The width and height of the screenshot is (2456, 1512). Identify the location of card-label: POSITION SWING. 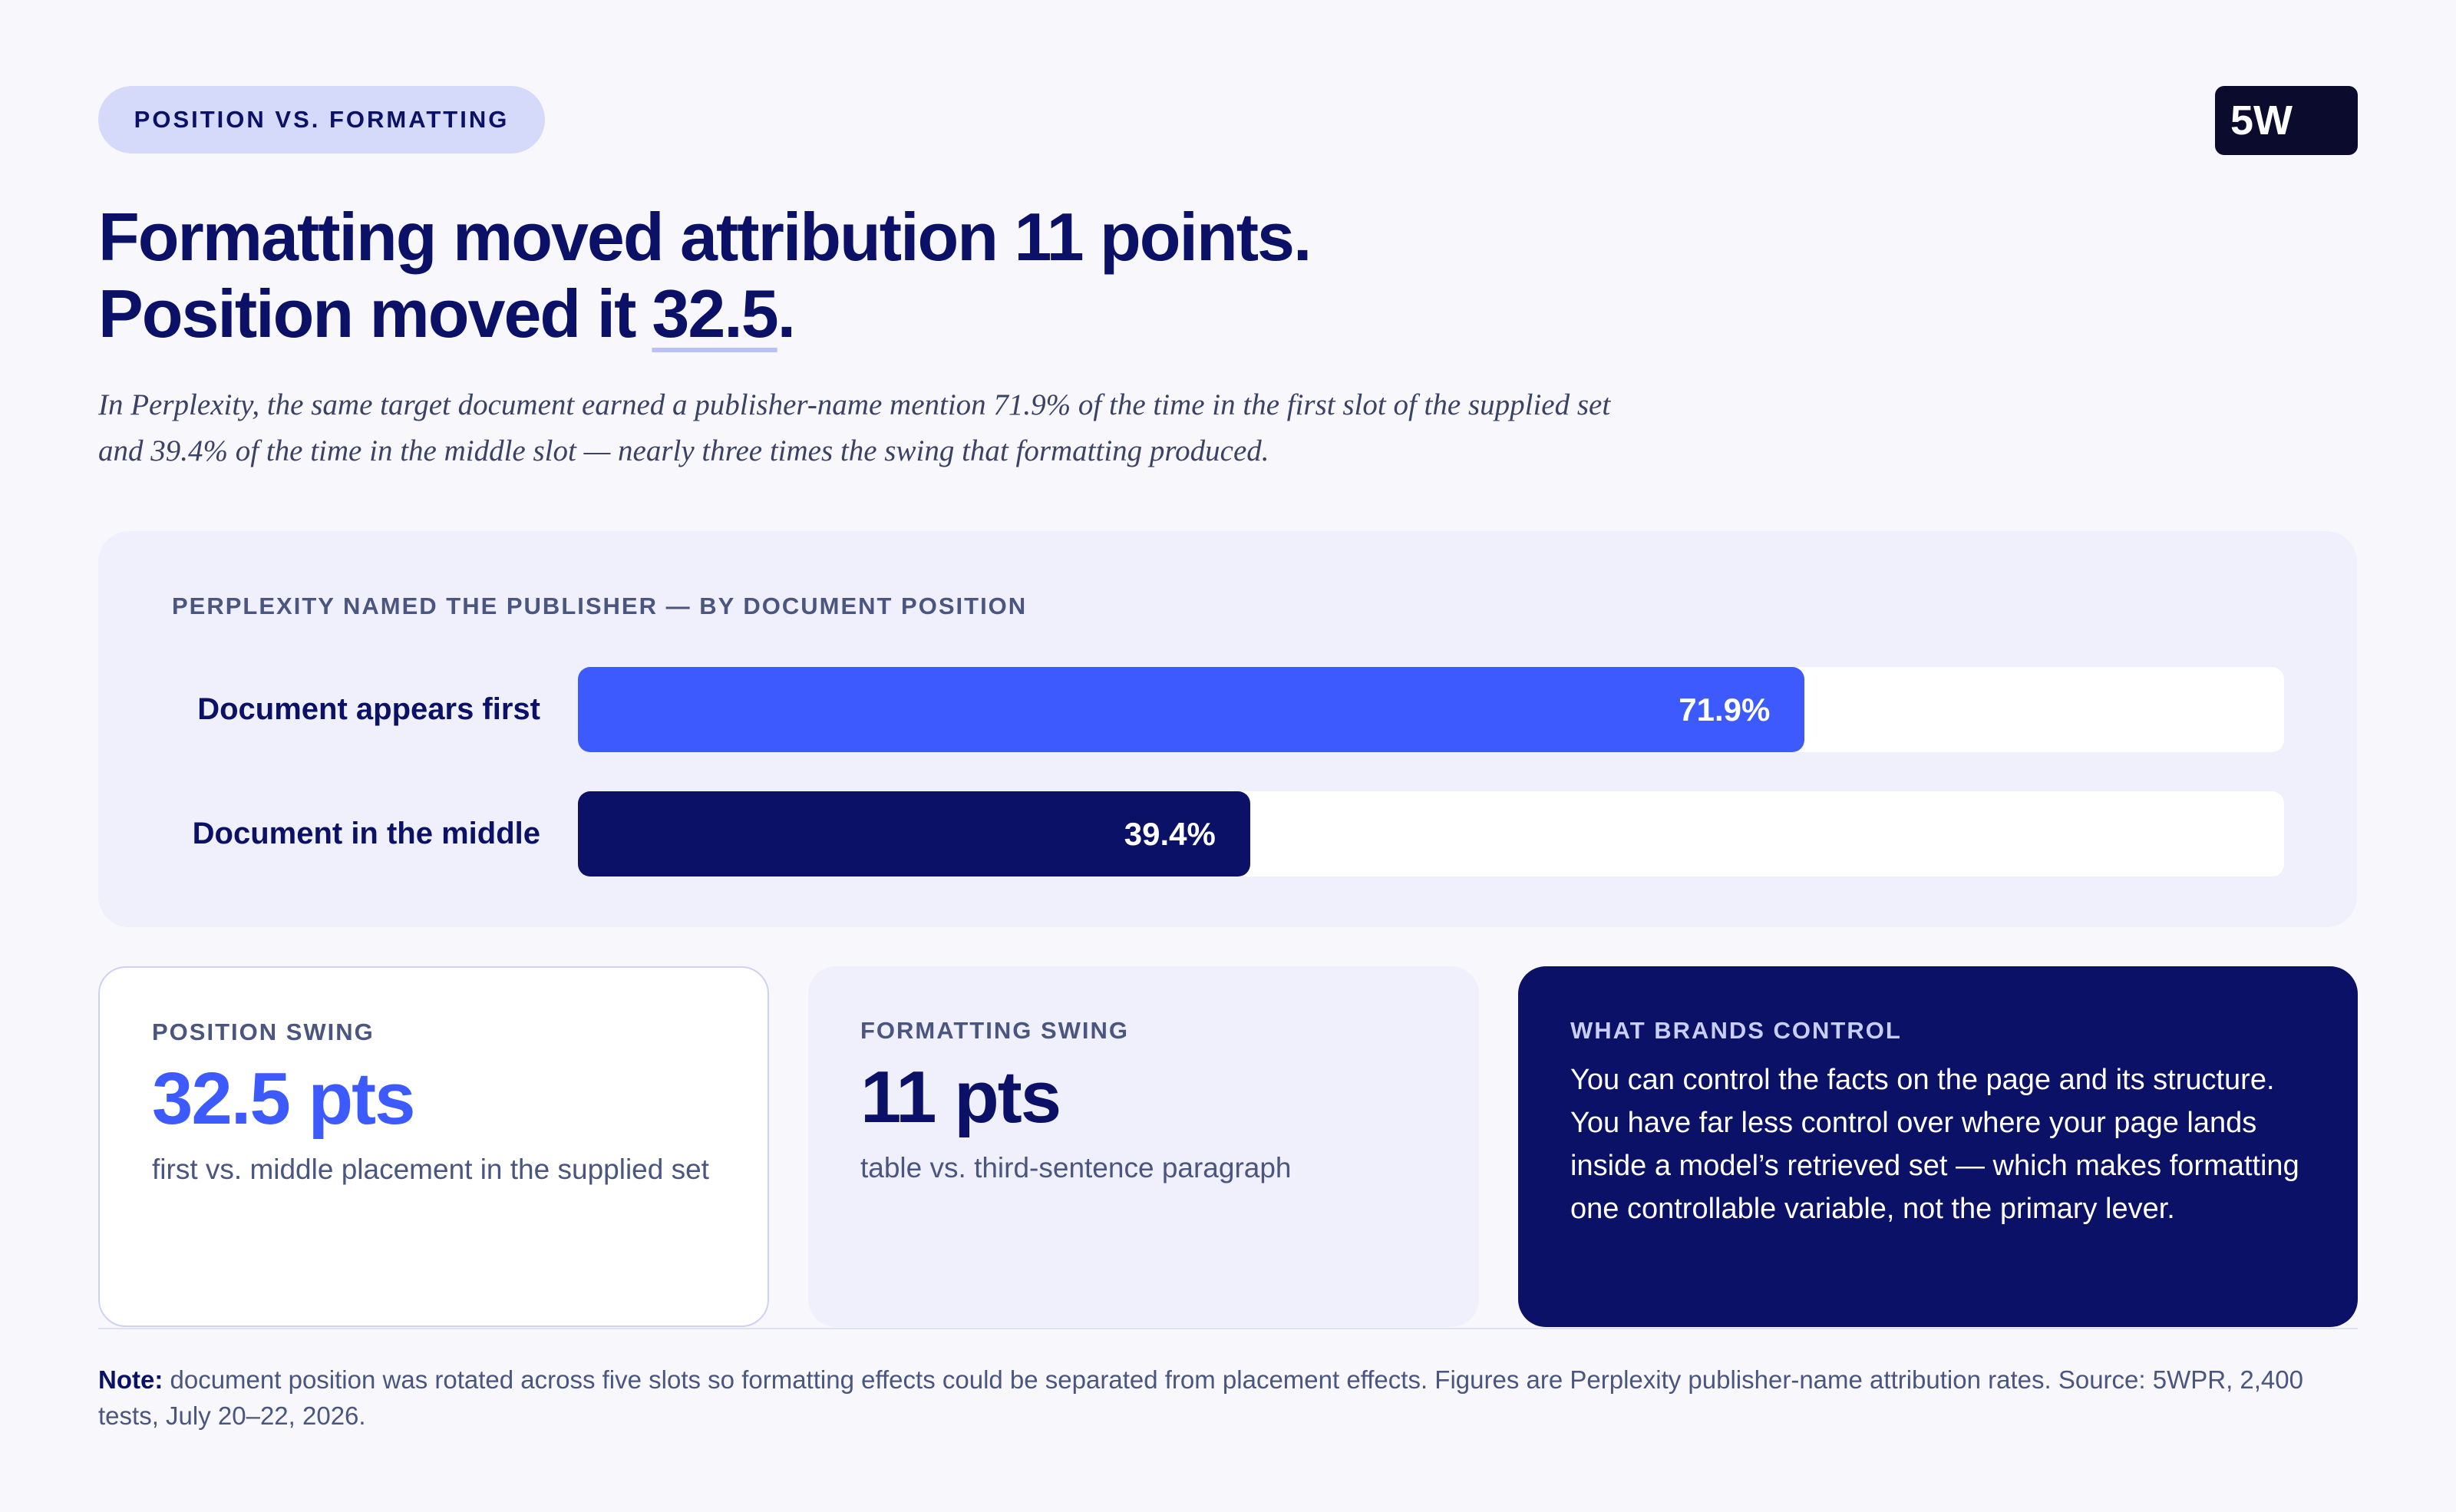
(263, 1031).